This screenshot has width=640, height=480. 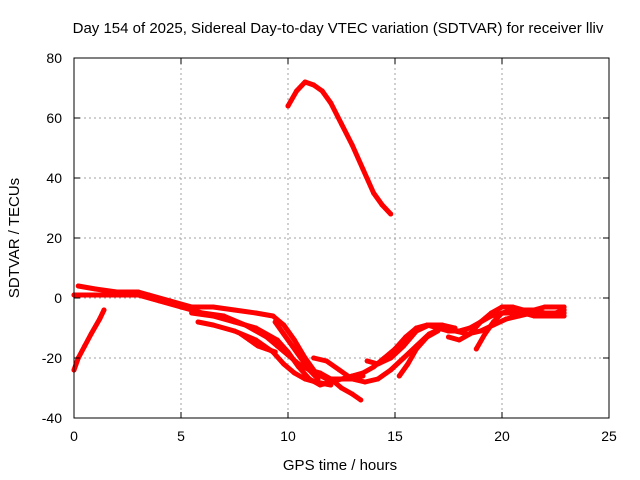 I want to click on y-tick-label: 60, so click(x=54, y=118).